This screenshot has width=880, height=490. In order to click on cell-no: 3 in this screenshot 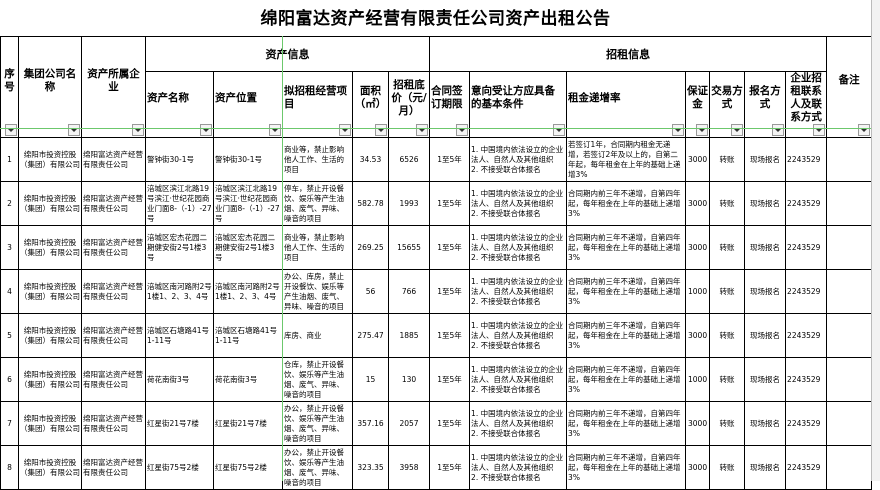, I will do `click(9, 247)`.